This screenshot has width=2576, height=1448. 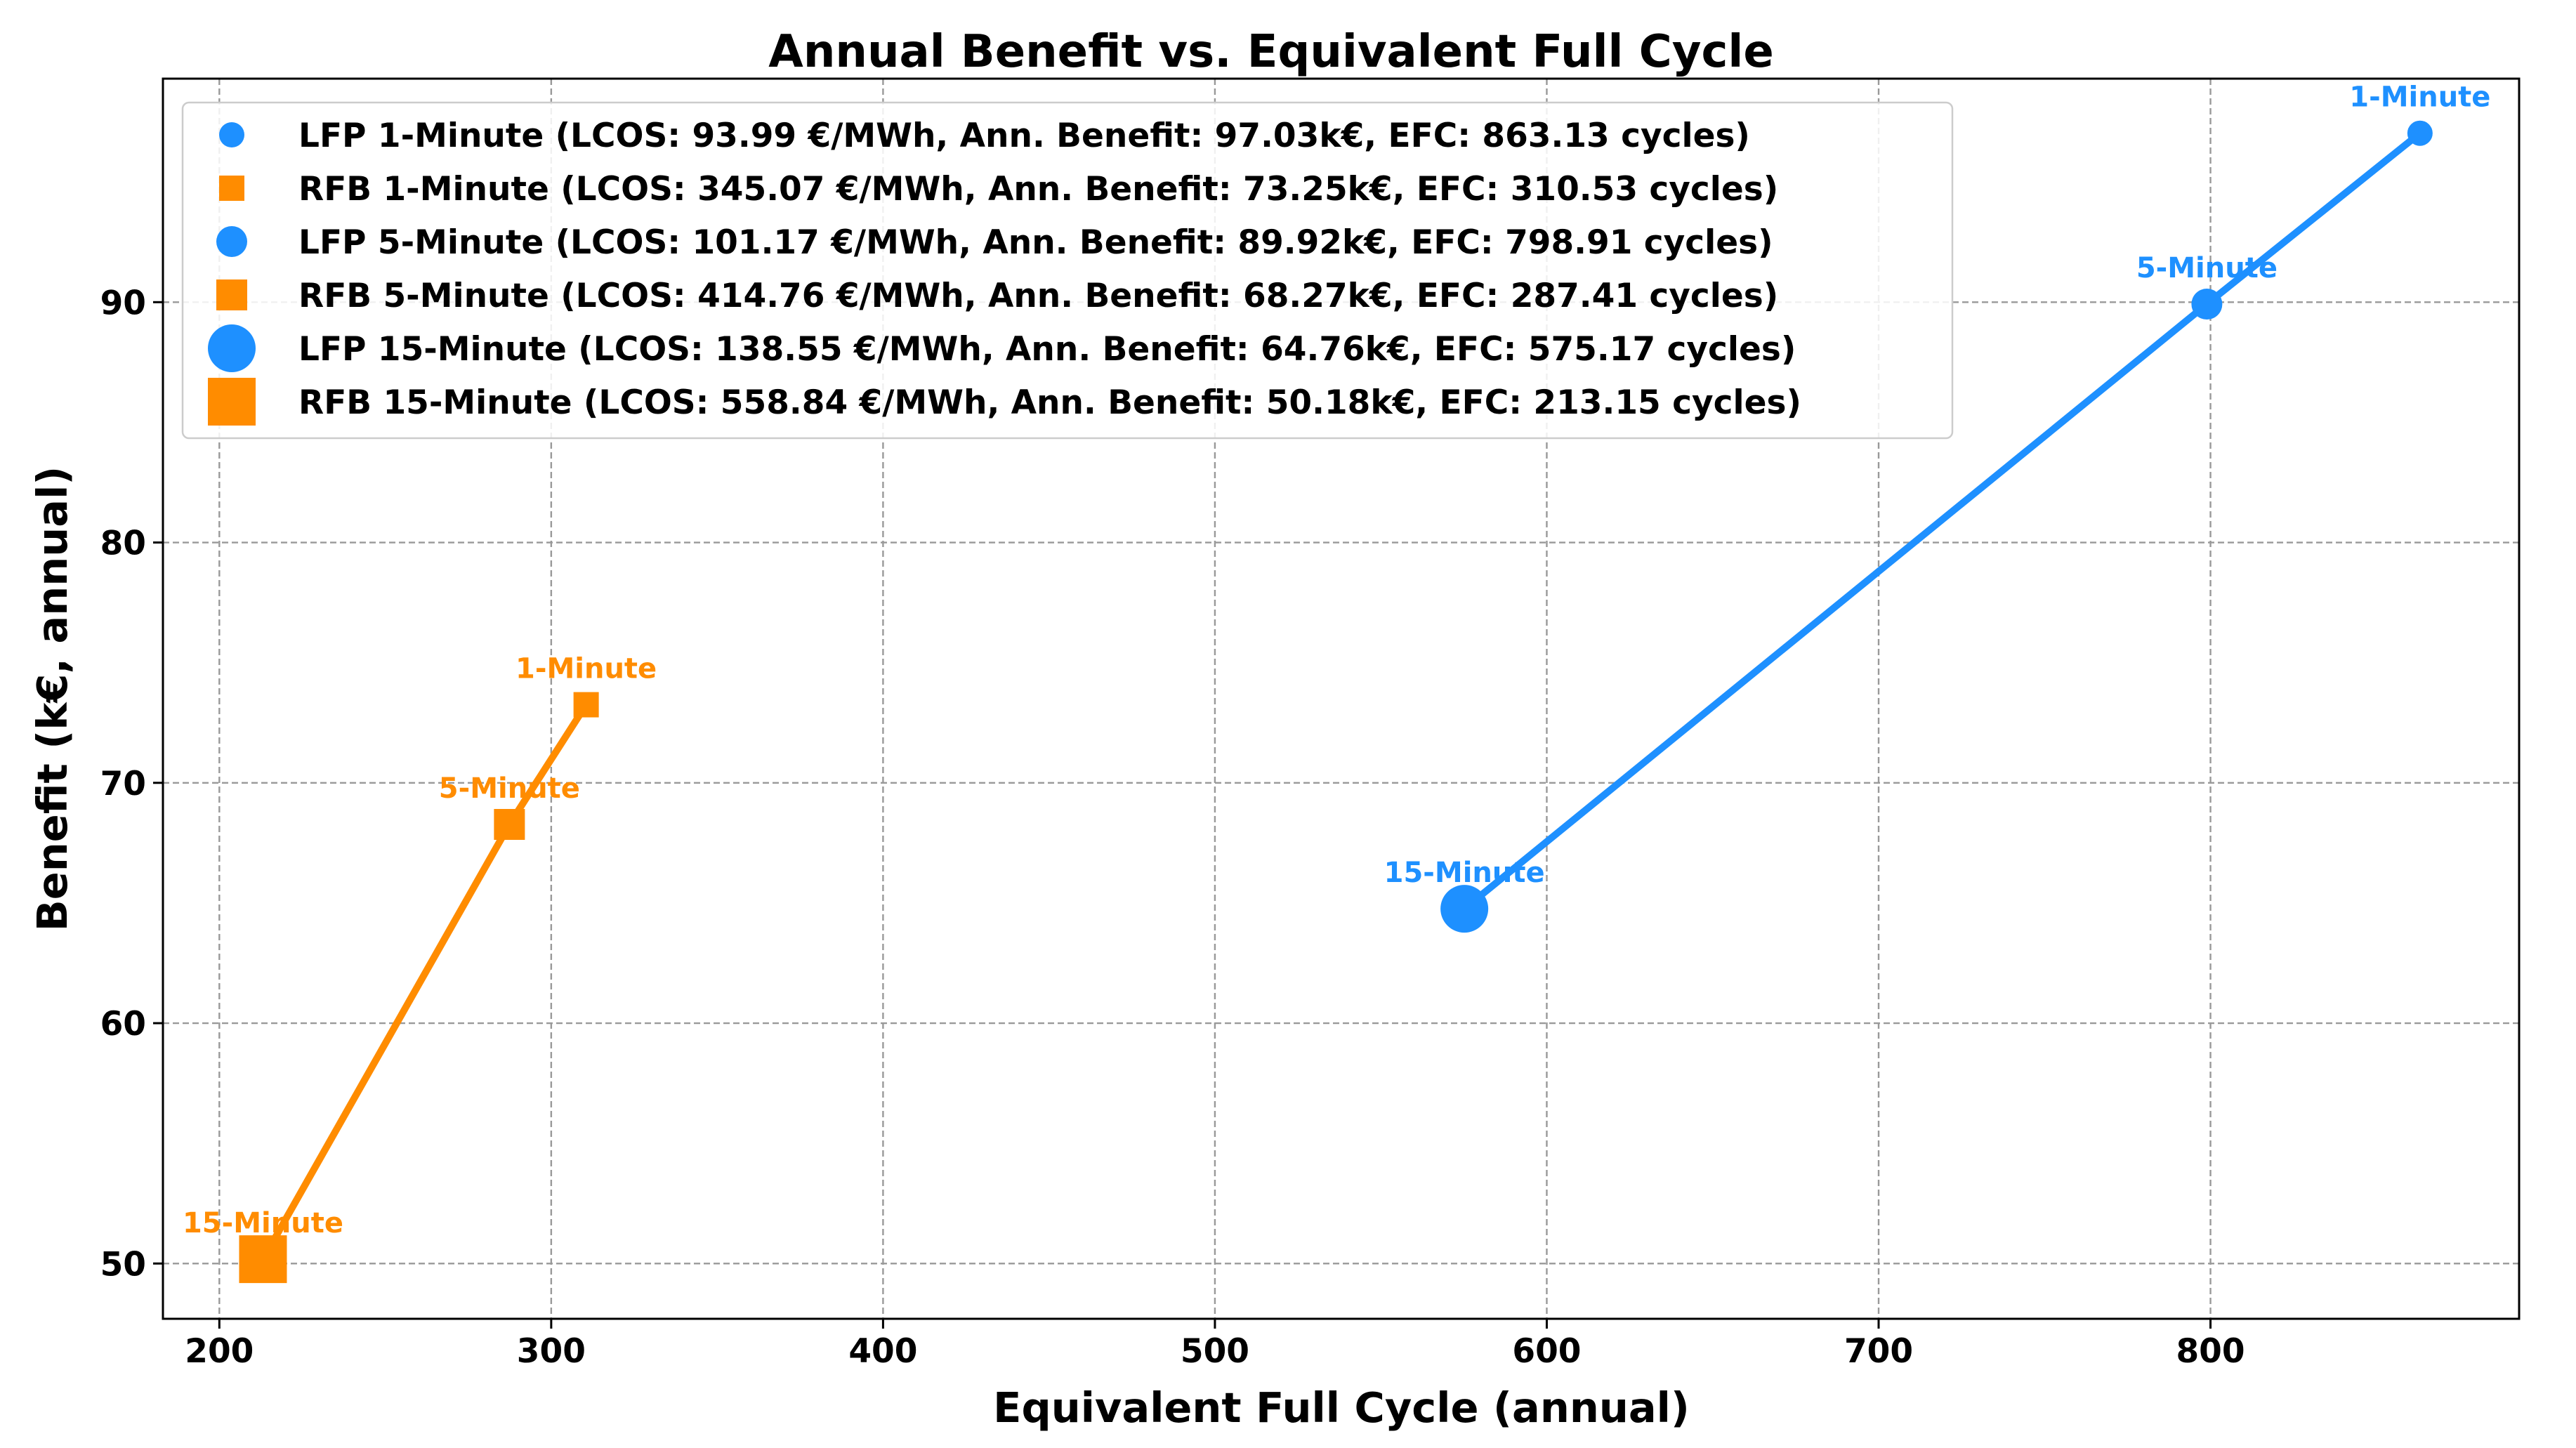 What do you see at coordinates (123, 1025) in the screenshot?
I see `y-tick-label: 60` at bounding box center [123, 1025].